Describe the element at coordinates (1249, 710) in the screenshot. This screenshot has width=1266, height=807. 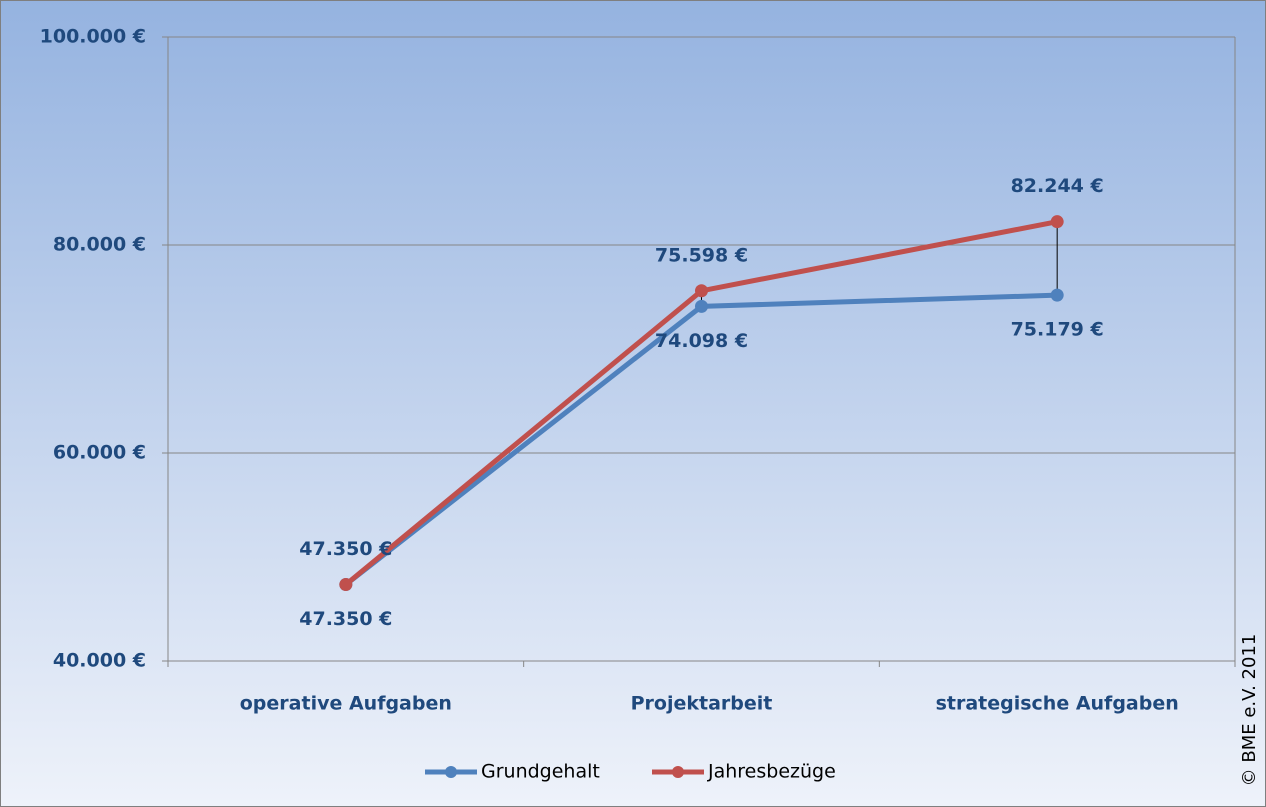
I see `copyright: © BME e.V. 2011` at that location.